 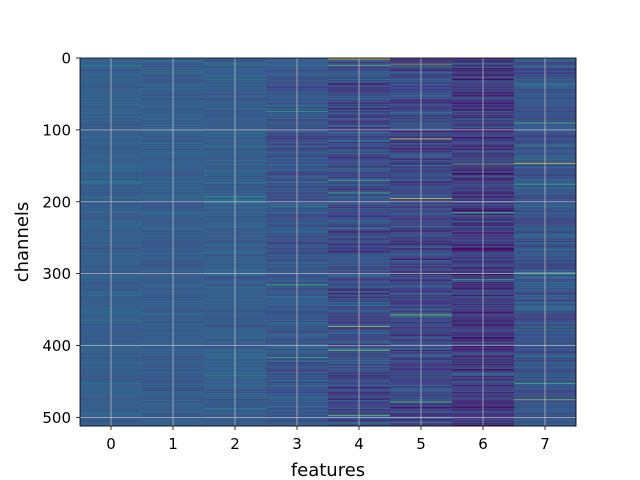 I want to click on y-tick-label: 300, so click(x=56, y=274).